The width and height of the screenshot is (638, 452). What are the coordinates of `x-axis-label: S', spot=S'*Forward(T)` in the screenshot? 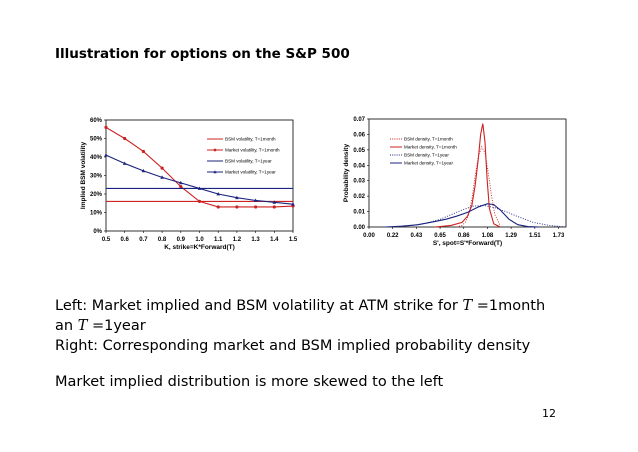 It's located at (467, 243).